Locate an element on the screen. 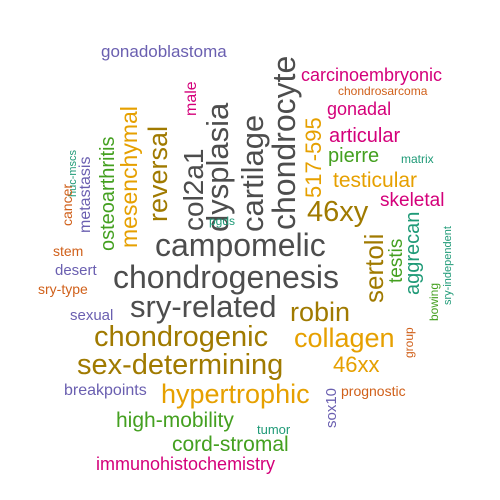 This screenshot has width=500, height=500. word-mesenchymal: mesenchymal is located at coordinates (129, 177).